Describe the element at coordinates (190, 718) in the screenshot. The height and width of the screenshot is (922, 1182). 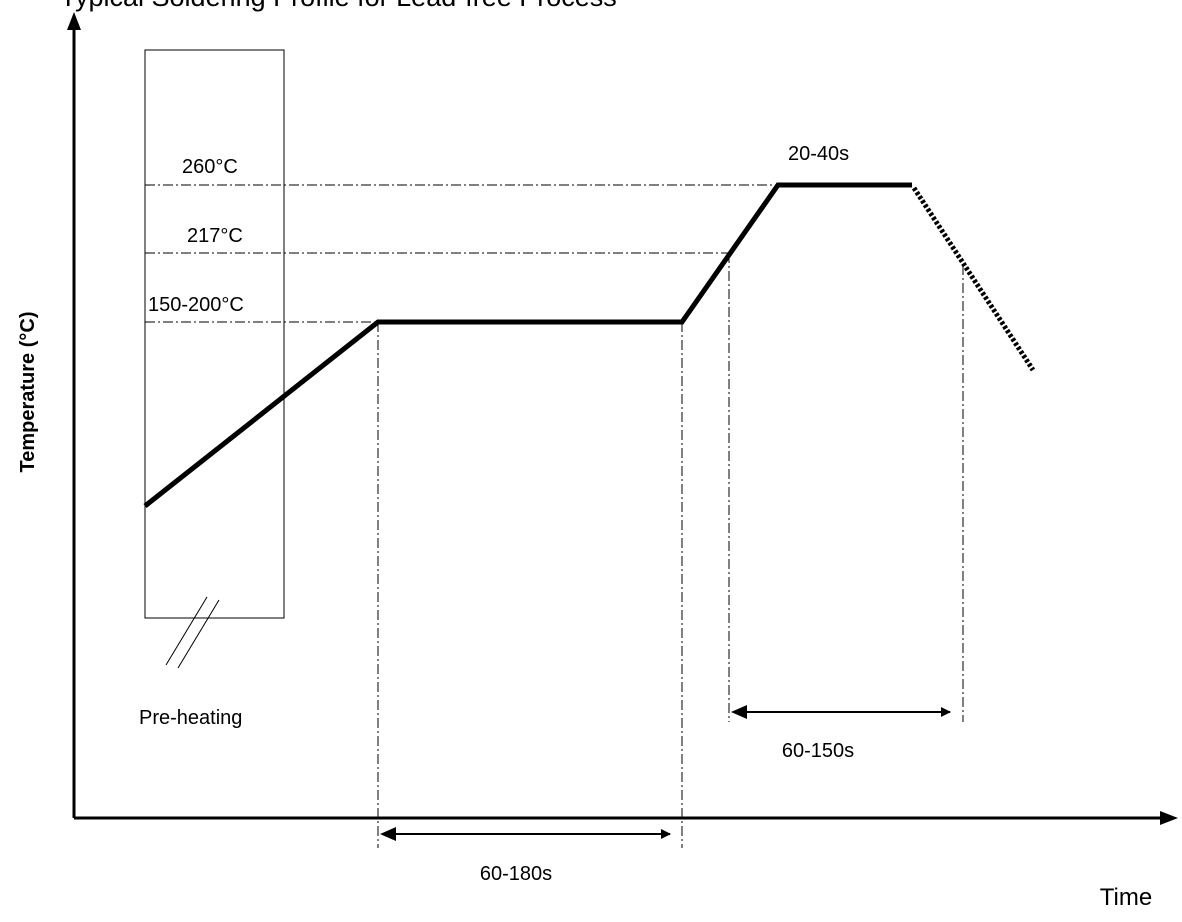
I see `preheat-zone-label: Pre-heating` at that location.